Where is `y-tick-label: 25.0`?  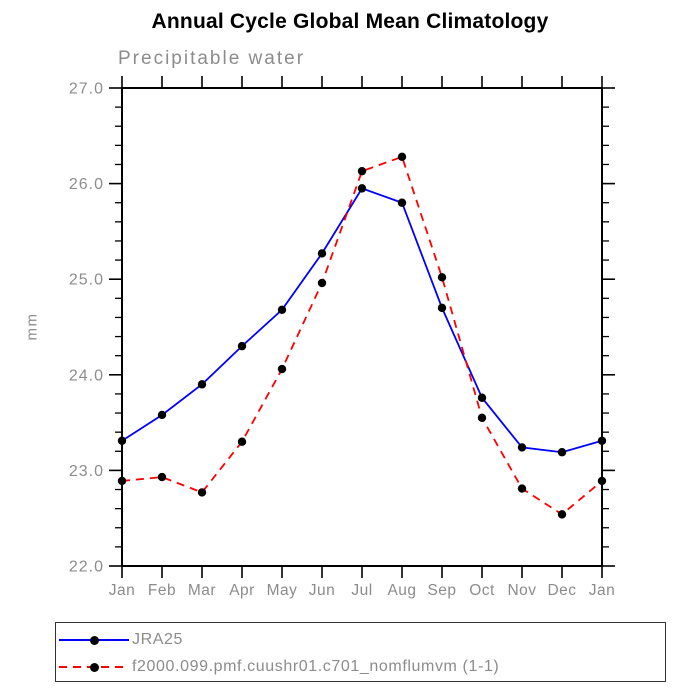
y-tick-label: 25.0 is located at coordinates (86, 280).